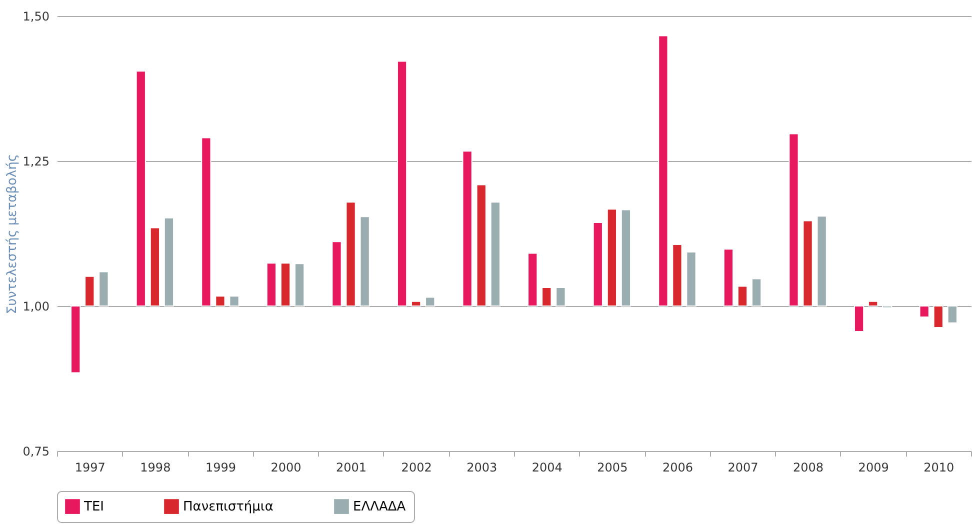  Describe the element at coordinates (743, 467) in the screenshot. I see `x-tick-label: 2007` at that location.